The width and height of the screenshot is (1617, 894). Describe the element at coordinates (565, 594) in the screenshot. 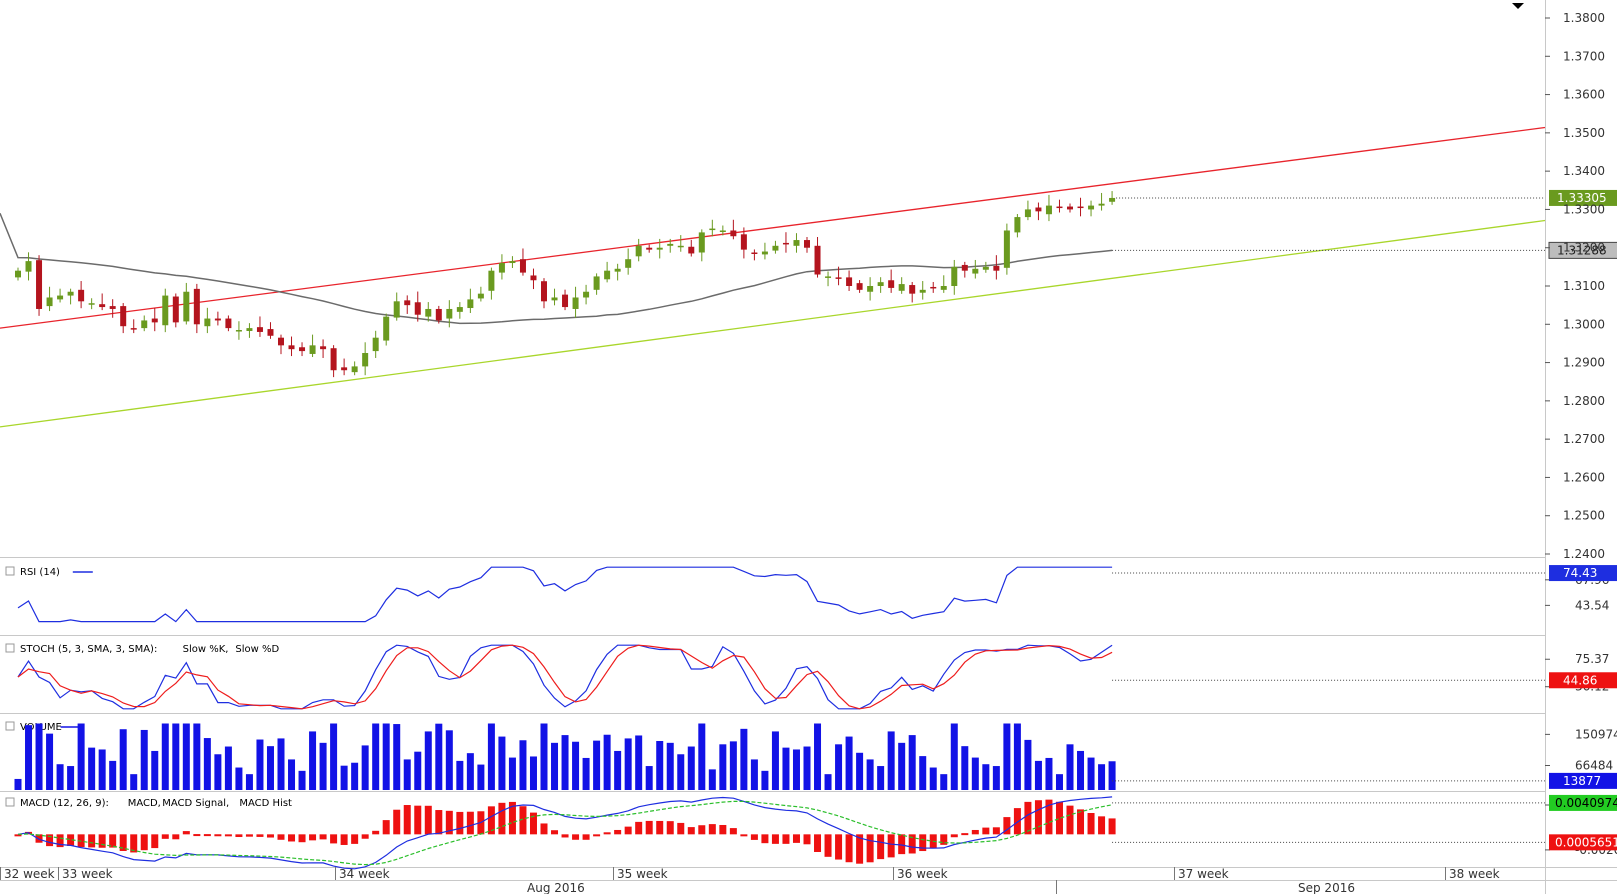

I see `rsi-line` at that location.